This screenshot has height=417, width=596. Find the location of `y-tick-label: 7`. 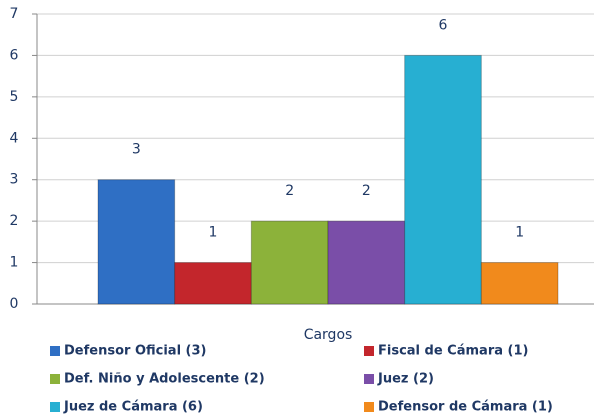

y-tick-label: 7 is located at coordinates (14, 14).